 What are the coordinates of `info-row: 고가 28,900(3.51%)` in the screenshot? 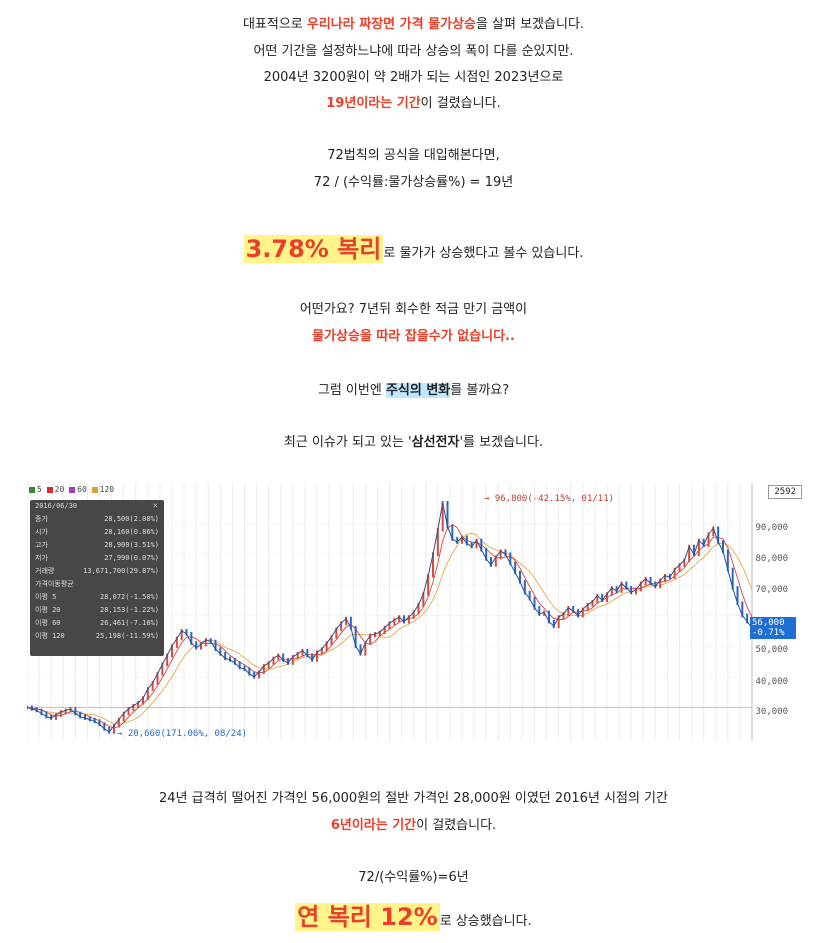 It's located at (97, 545).